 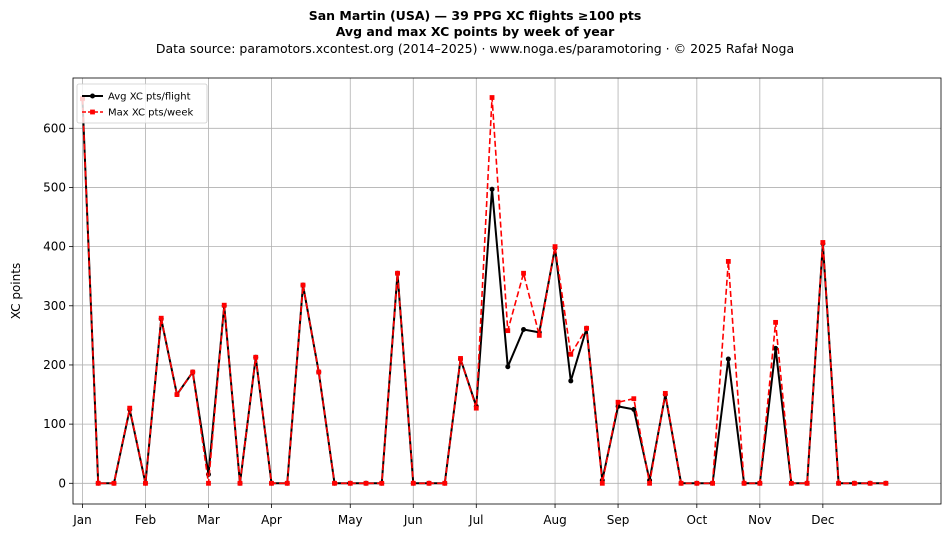 I want to click on y-tick-label: 0, so click(x=62, y=483).